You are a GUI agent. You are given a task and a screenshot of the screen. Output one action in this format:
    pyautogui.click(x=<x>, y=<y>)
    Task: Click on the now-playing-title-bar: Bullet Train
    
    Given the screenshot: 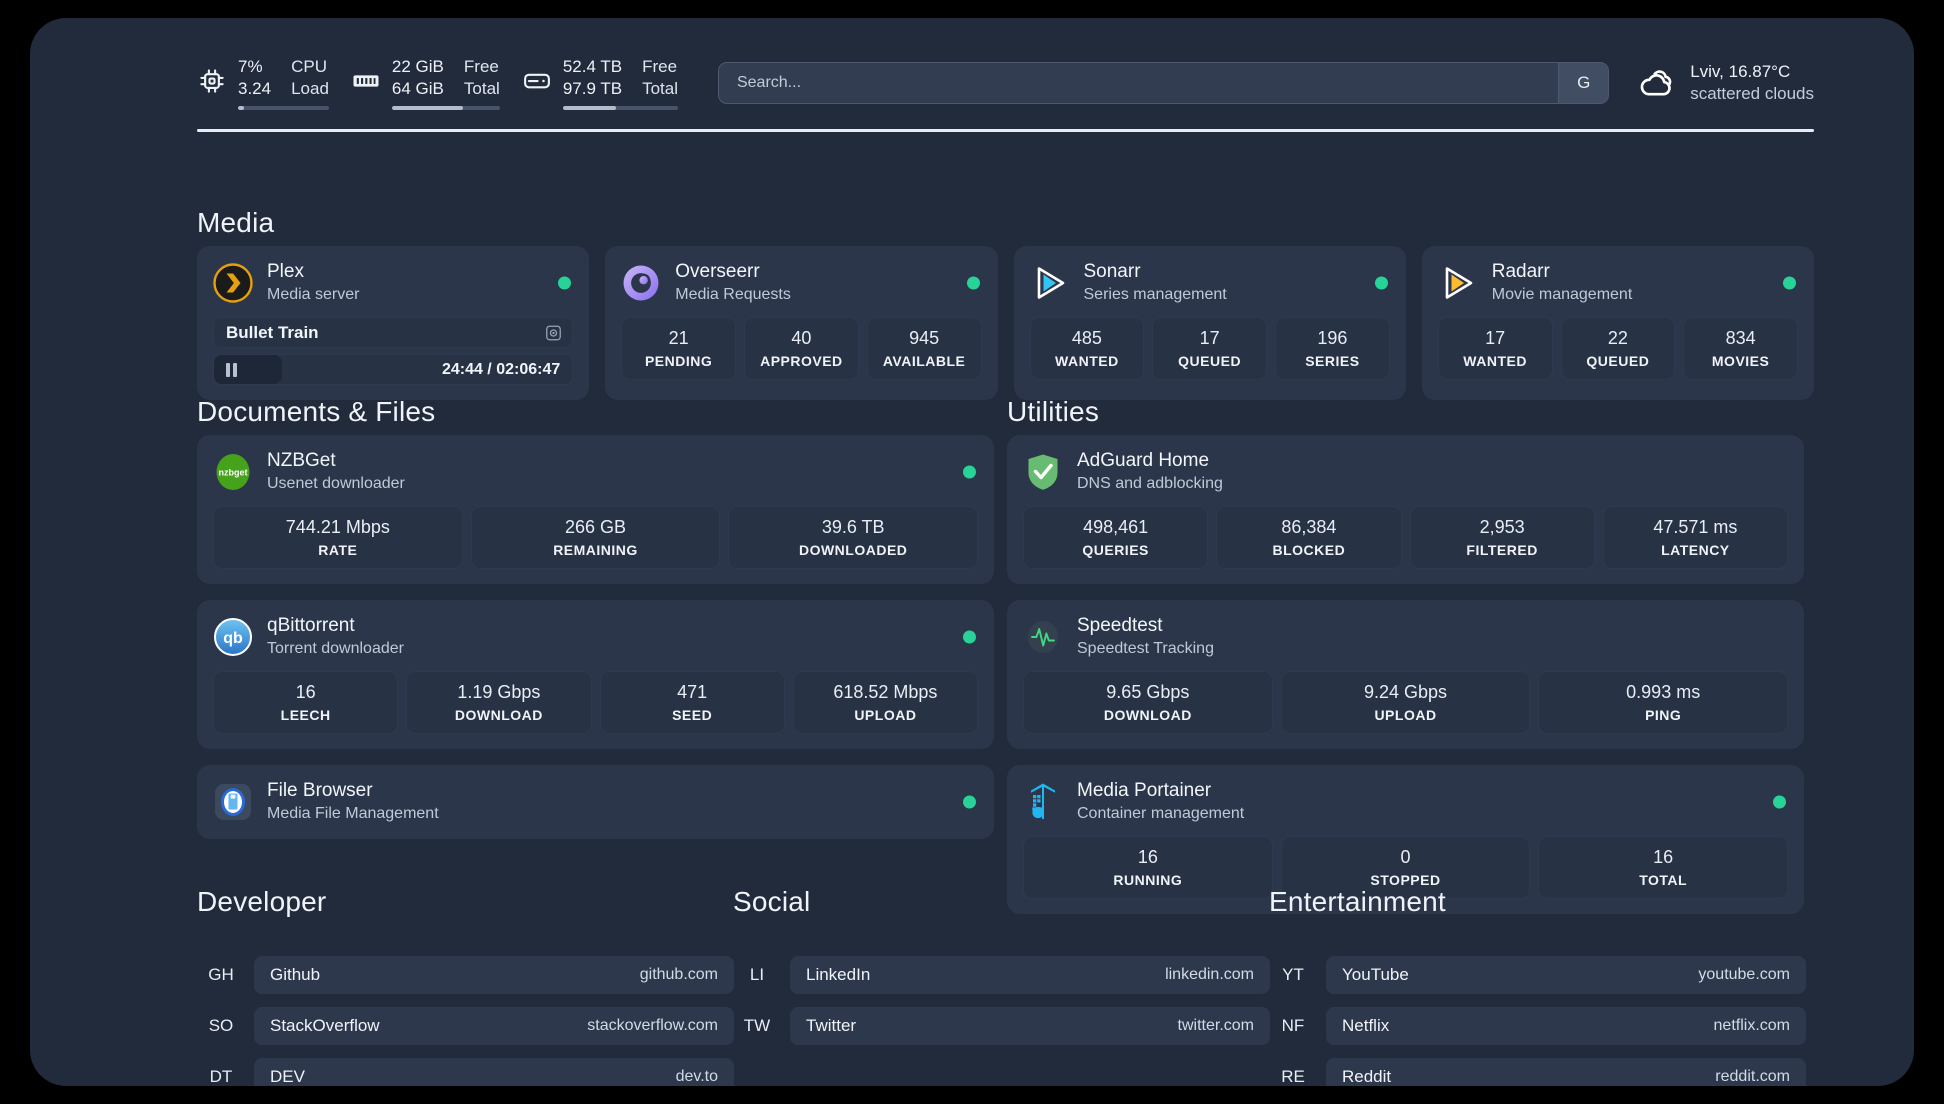 What is the action you would take?
    pyautogui.click(x=393, y=333)
    